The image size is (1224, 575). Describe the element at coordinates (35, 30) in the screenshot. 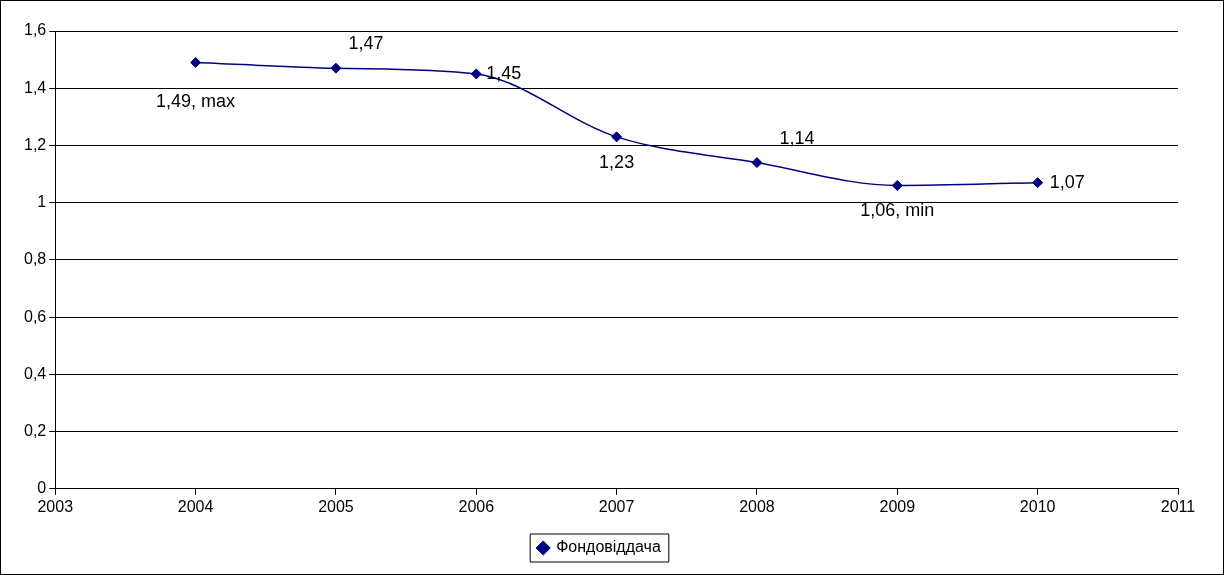

I see `y-tick-label: 1,6` at that location.